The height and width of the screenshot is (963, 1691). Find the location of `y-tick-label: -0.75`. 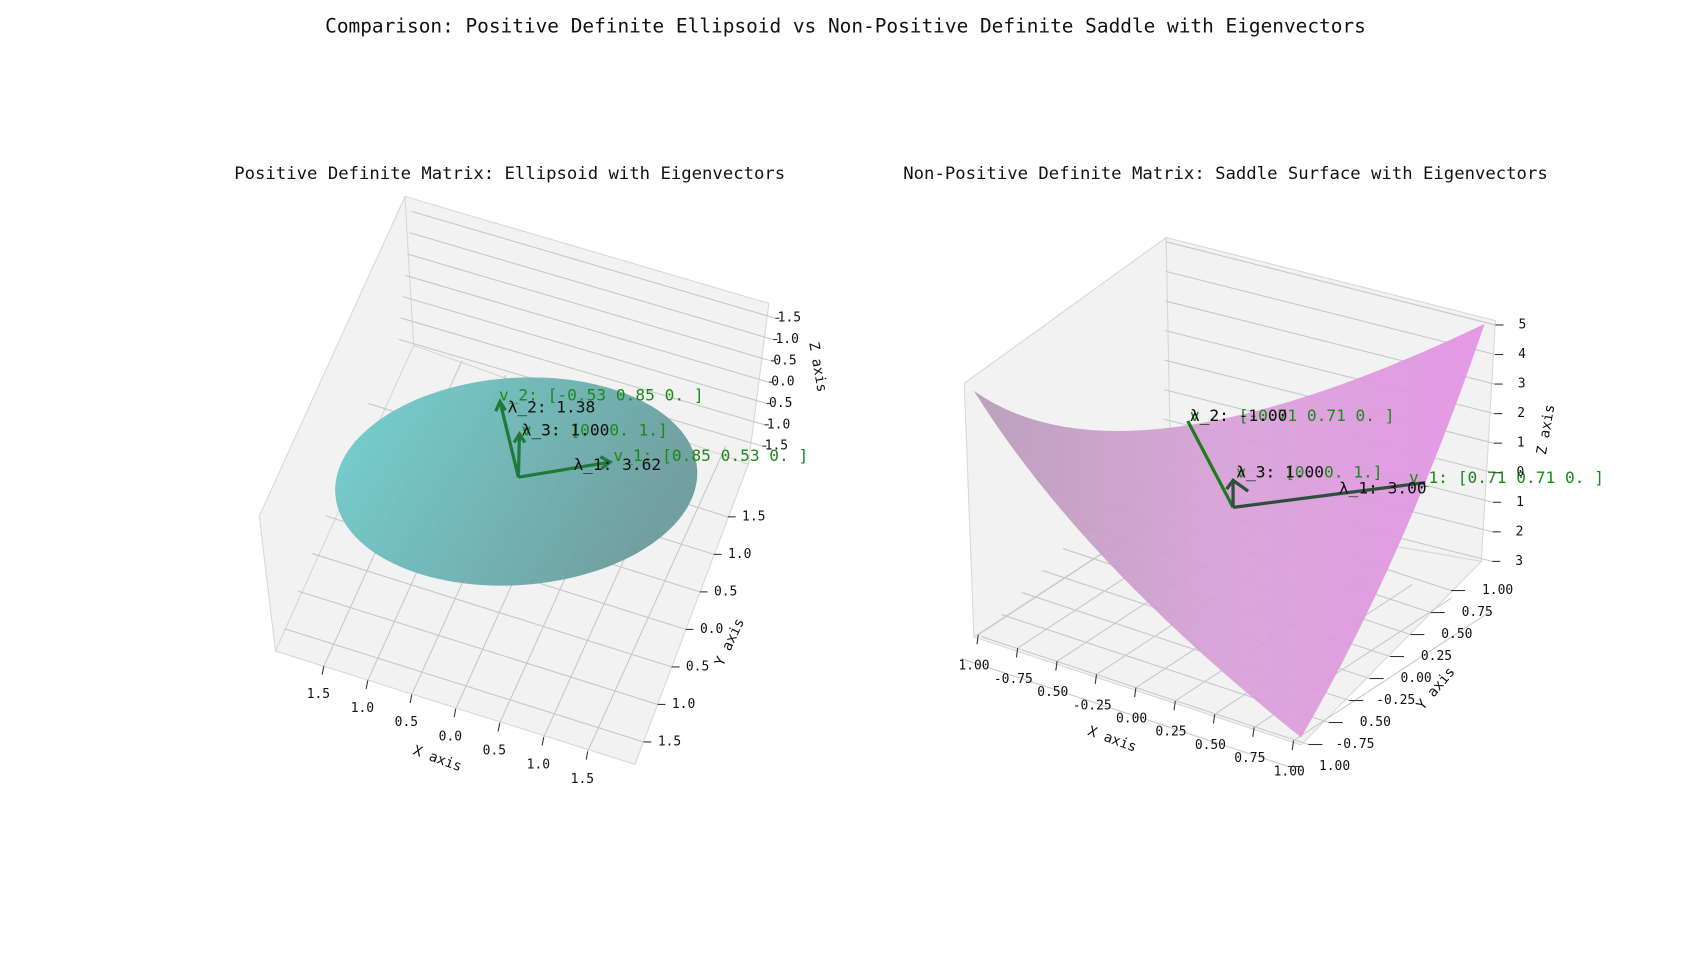

y-tick-label: -0.75 is located at coordinates (1354, 744).